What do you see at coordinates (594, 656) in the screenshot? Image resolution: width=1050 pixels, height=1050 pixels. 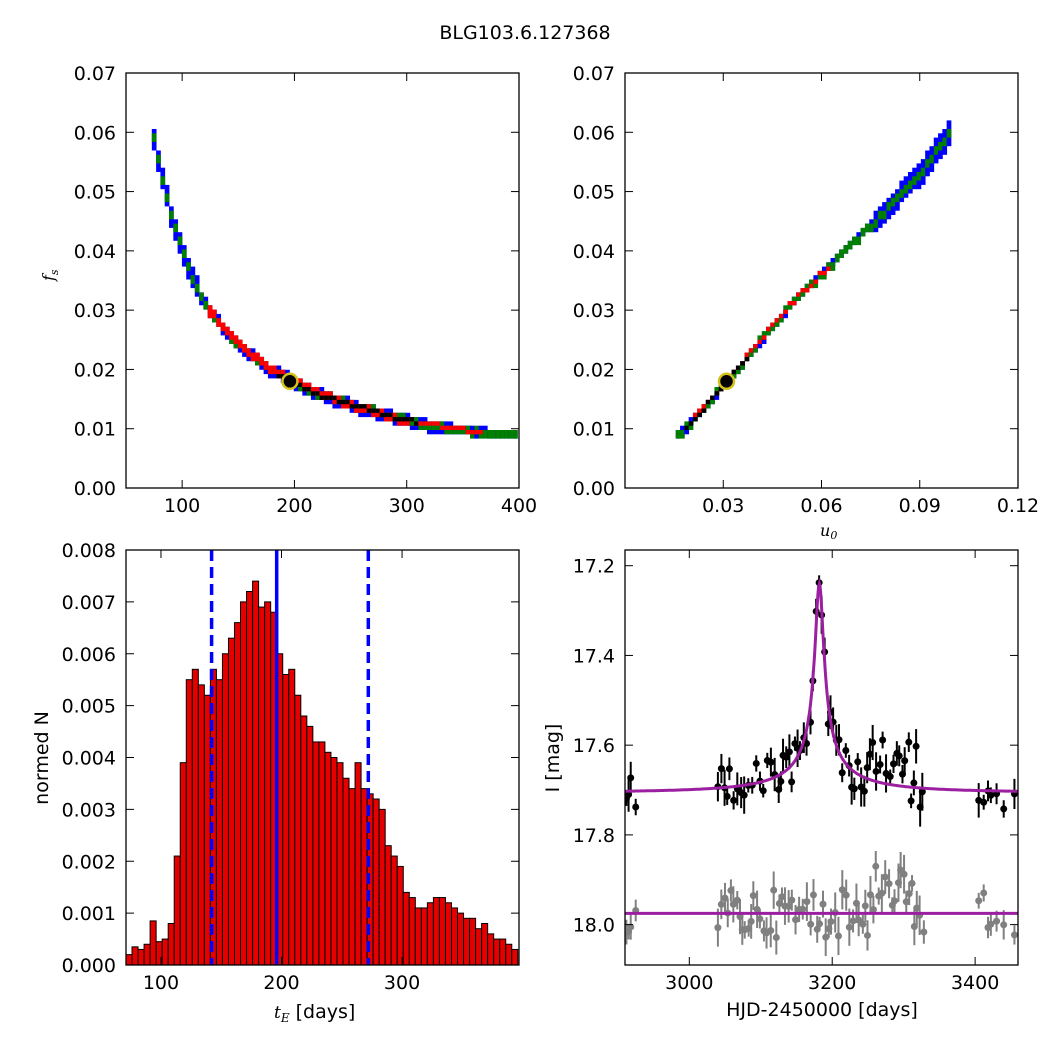 I see `panel-4-ytick-label: 17.4` at bounding box center [594, 656].